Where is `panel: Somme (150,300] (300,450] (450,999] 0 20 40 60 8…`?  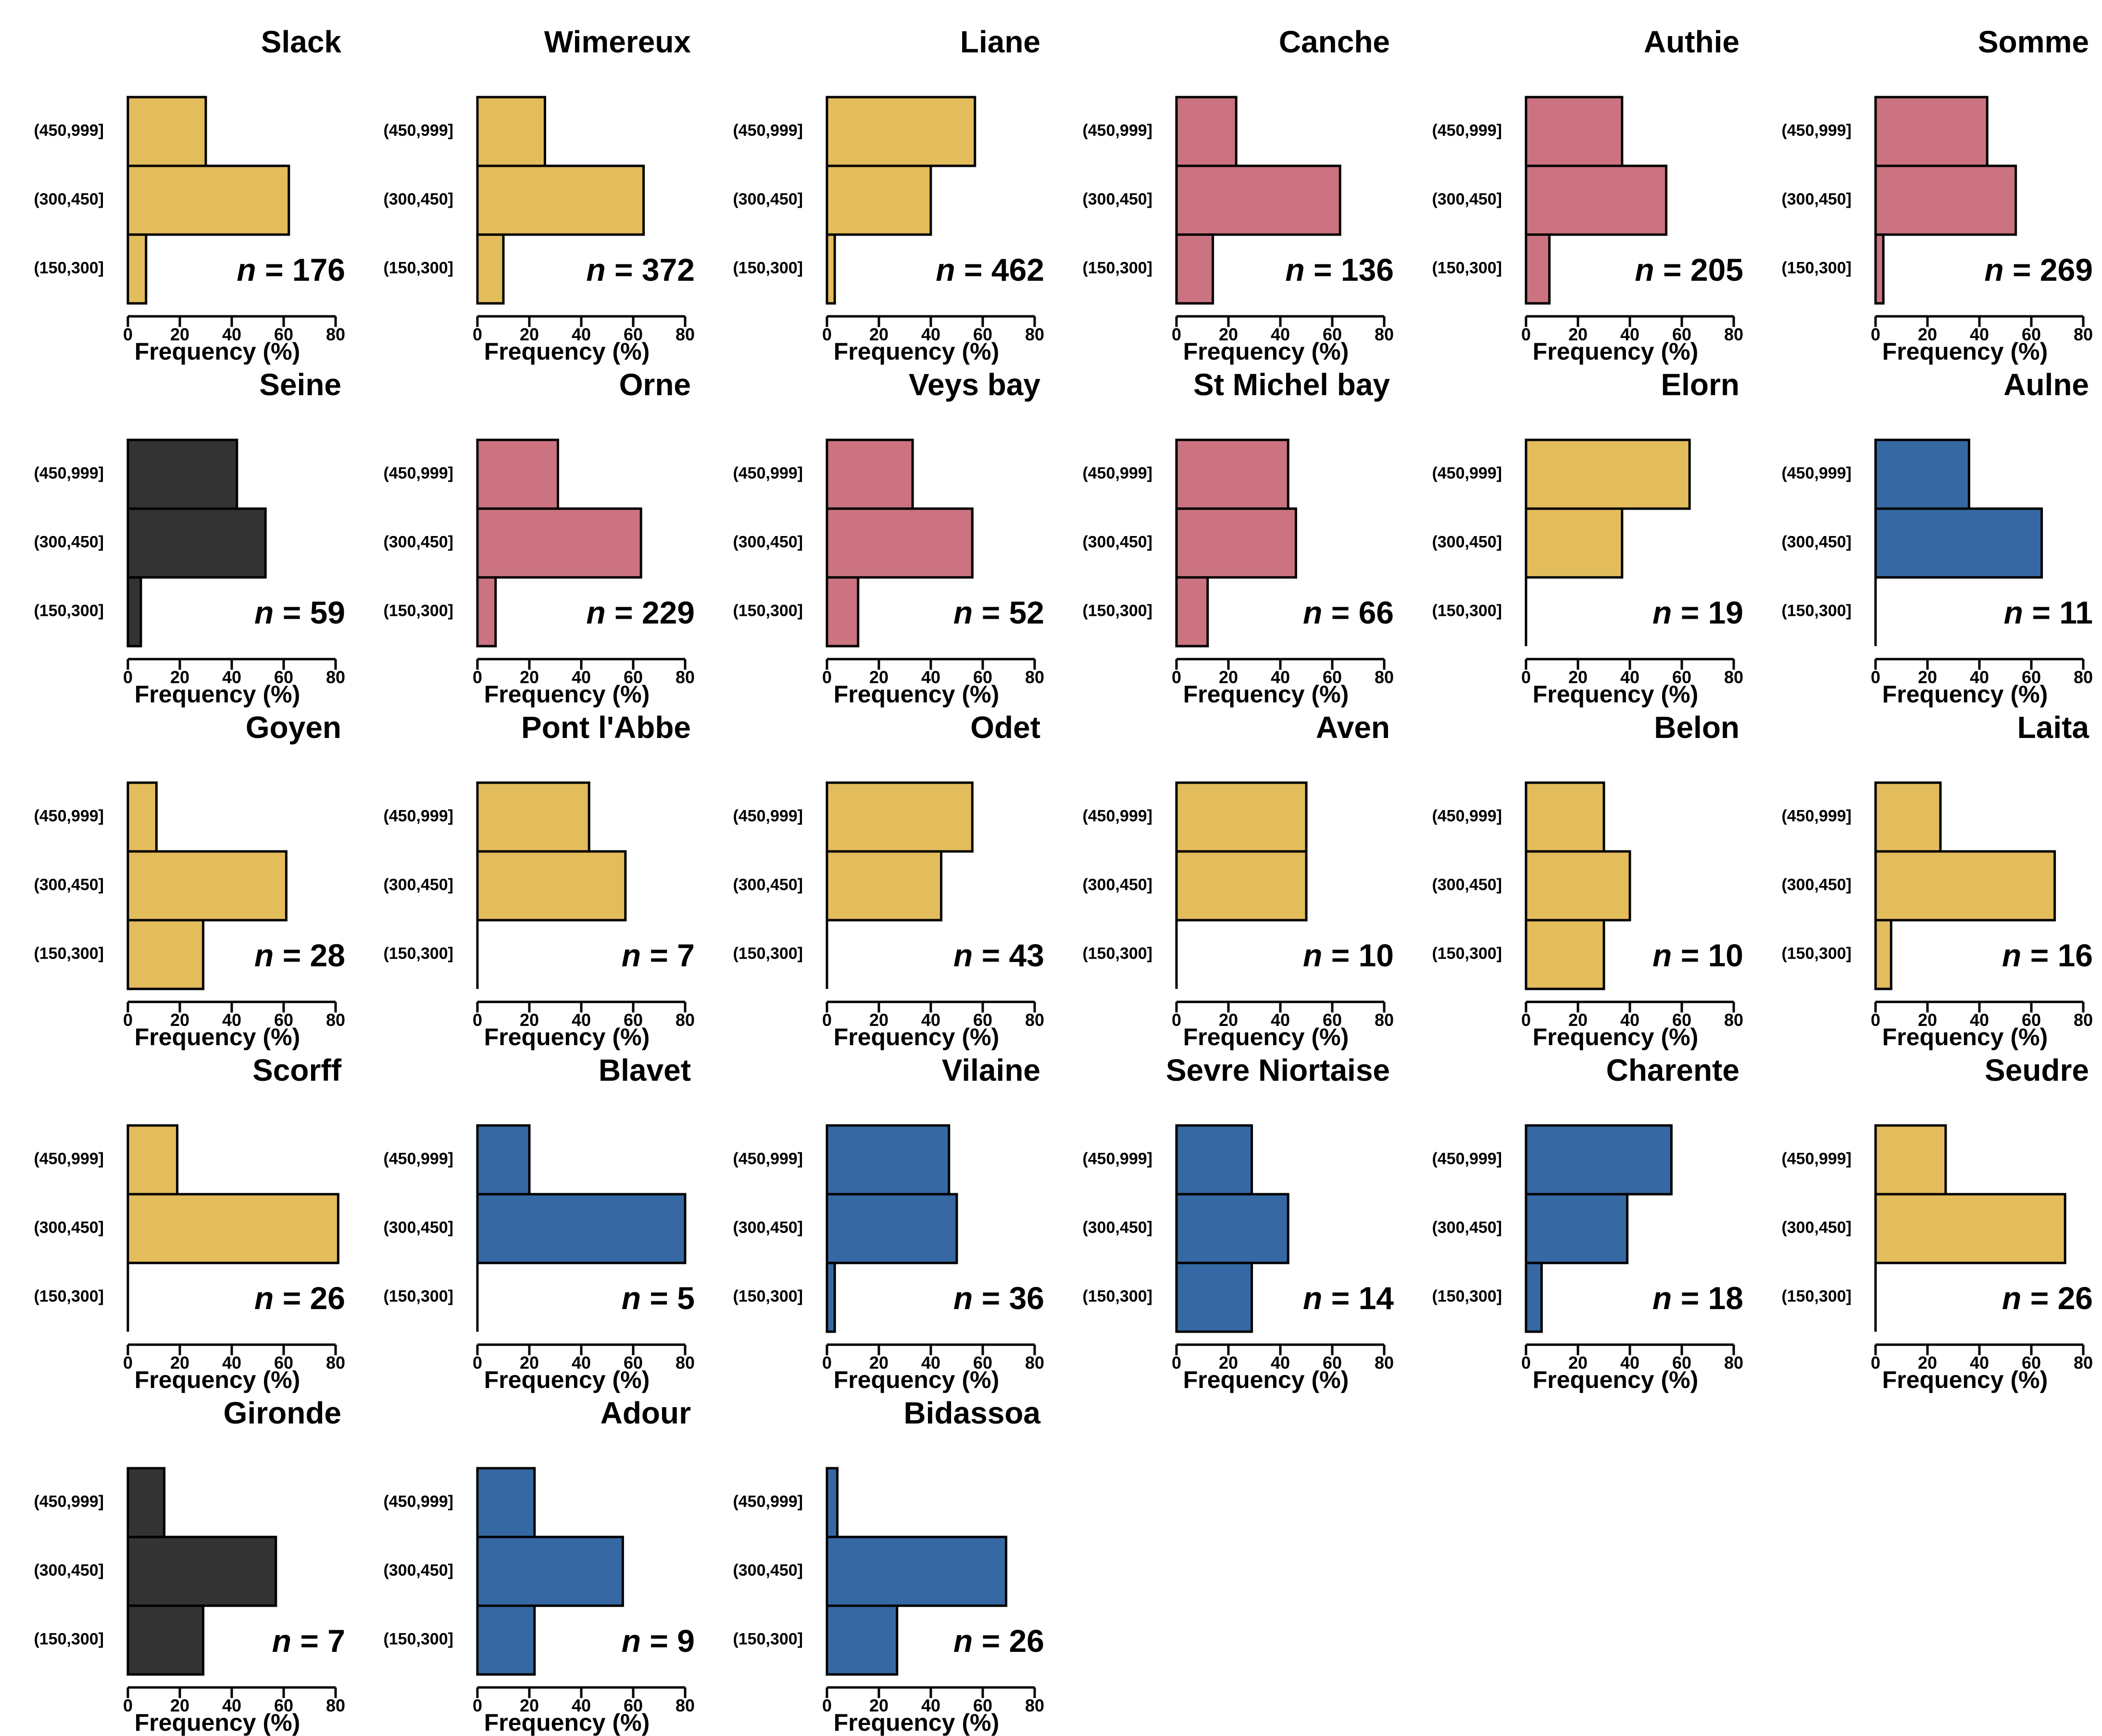 panel: Somme (150,300] (300,450] (450,999] 0 20 40 60 8… is located at coordinates (1937, 195).